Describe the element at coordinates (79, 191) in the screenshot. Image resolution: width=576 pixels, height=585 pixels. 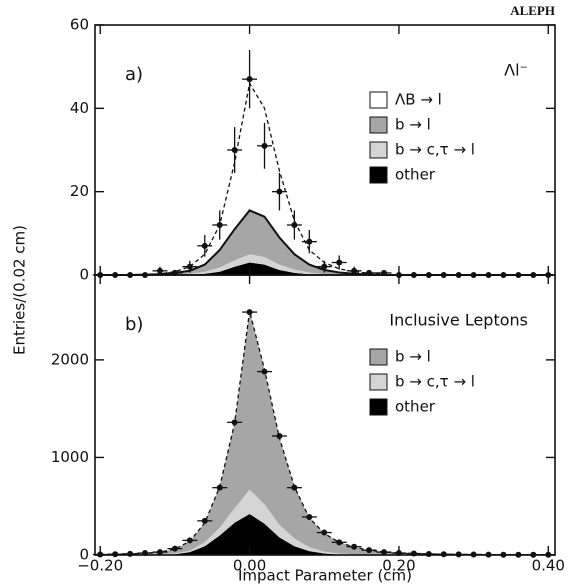
I see `y-tick-label: 20` at that location.